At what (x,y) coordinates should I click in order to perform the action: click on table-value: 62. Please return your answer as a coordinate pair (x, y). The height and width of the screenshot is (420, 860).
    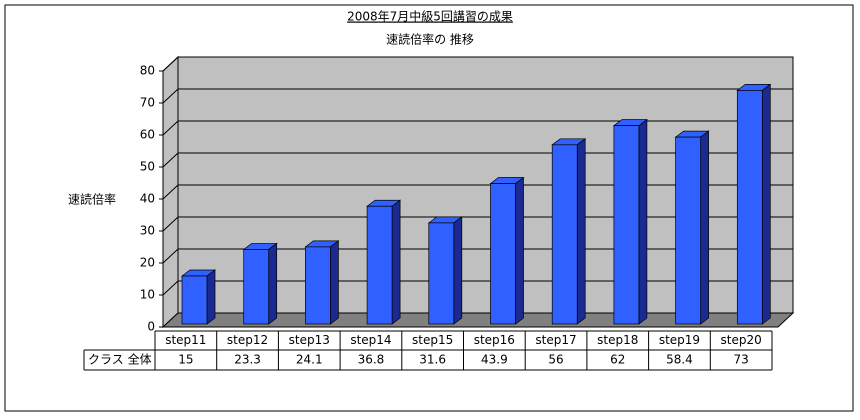
    Looking at the image, I should click on (617, 360).